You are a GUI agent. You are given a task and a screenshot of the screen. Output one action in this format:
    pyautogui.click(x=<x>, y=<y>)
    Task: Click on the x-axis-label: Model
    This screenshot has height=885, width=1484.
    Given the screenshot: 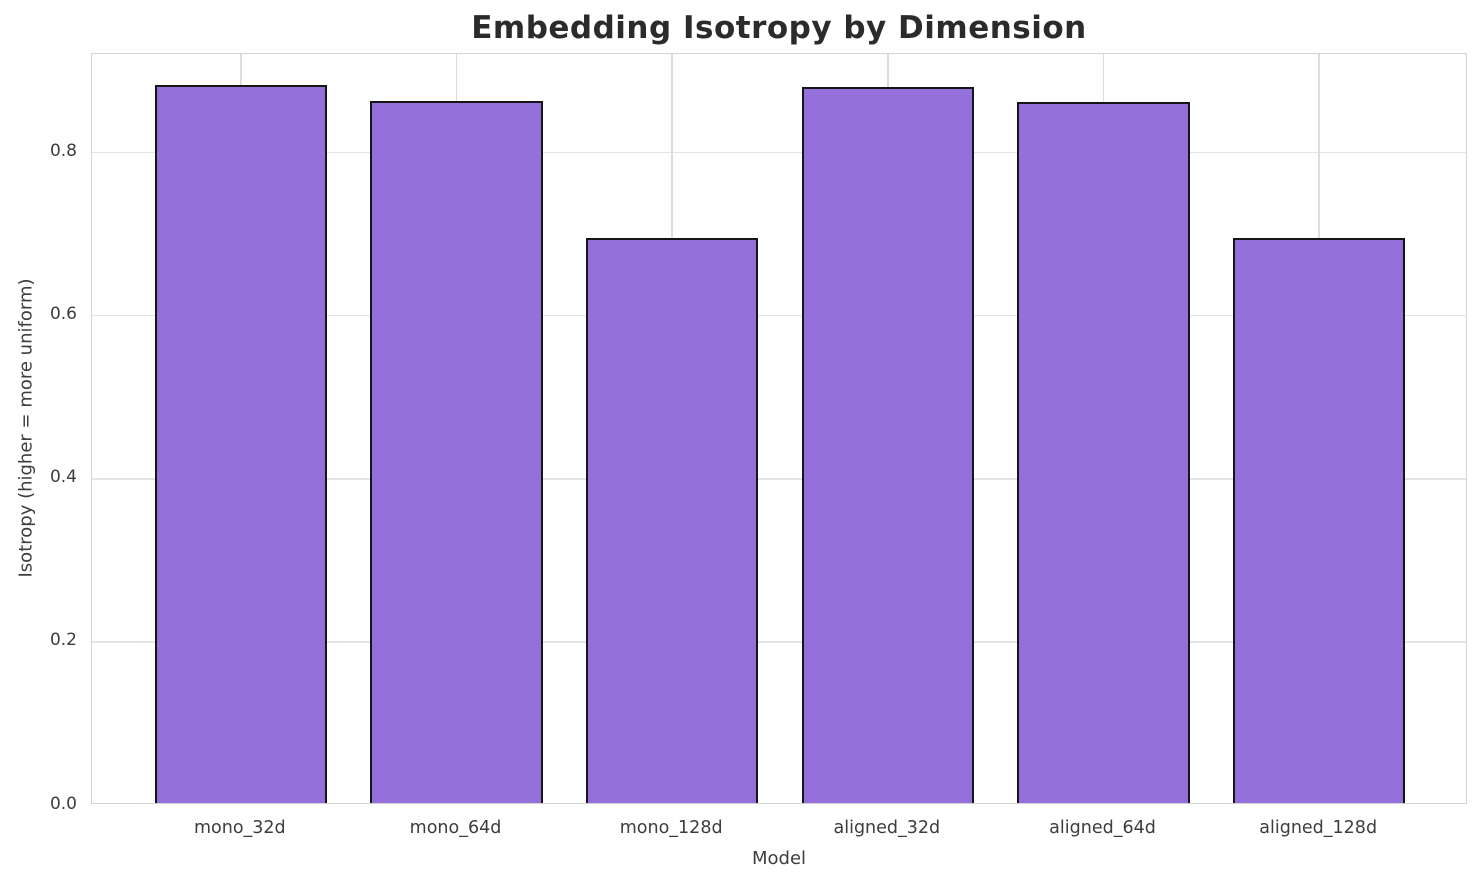 What is the action you would take?
    pyautogui.click(x=779, y=858)
    